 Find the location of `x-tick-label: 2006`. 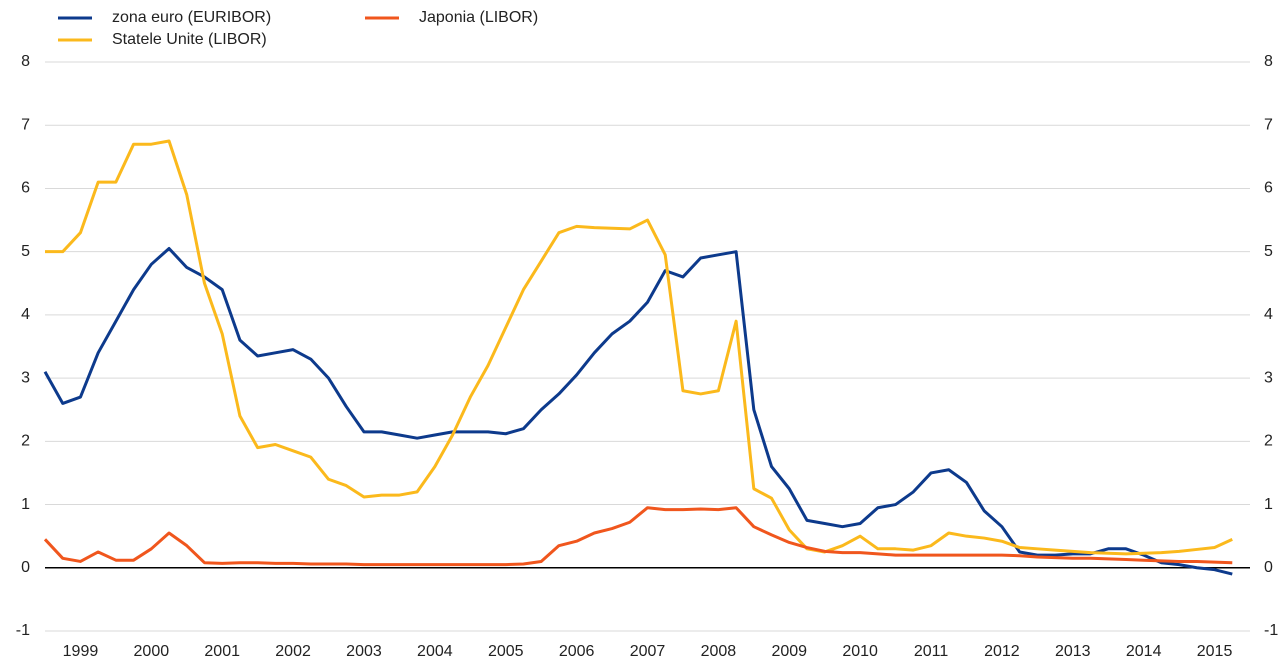

x-tick-label: 2006 is located at coordinates (577, 651).